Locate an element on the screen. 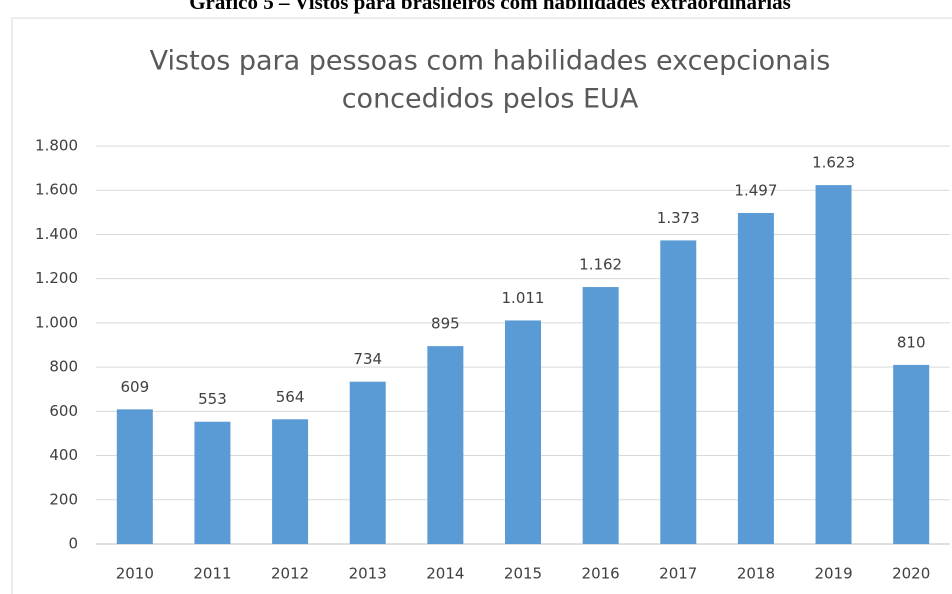  y-tick-label: 1.000 is located at coordinates (56, 322).